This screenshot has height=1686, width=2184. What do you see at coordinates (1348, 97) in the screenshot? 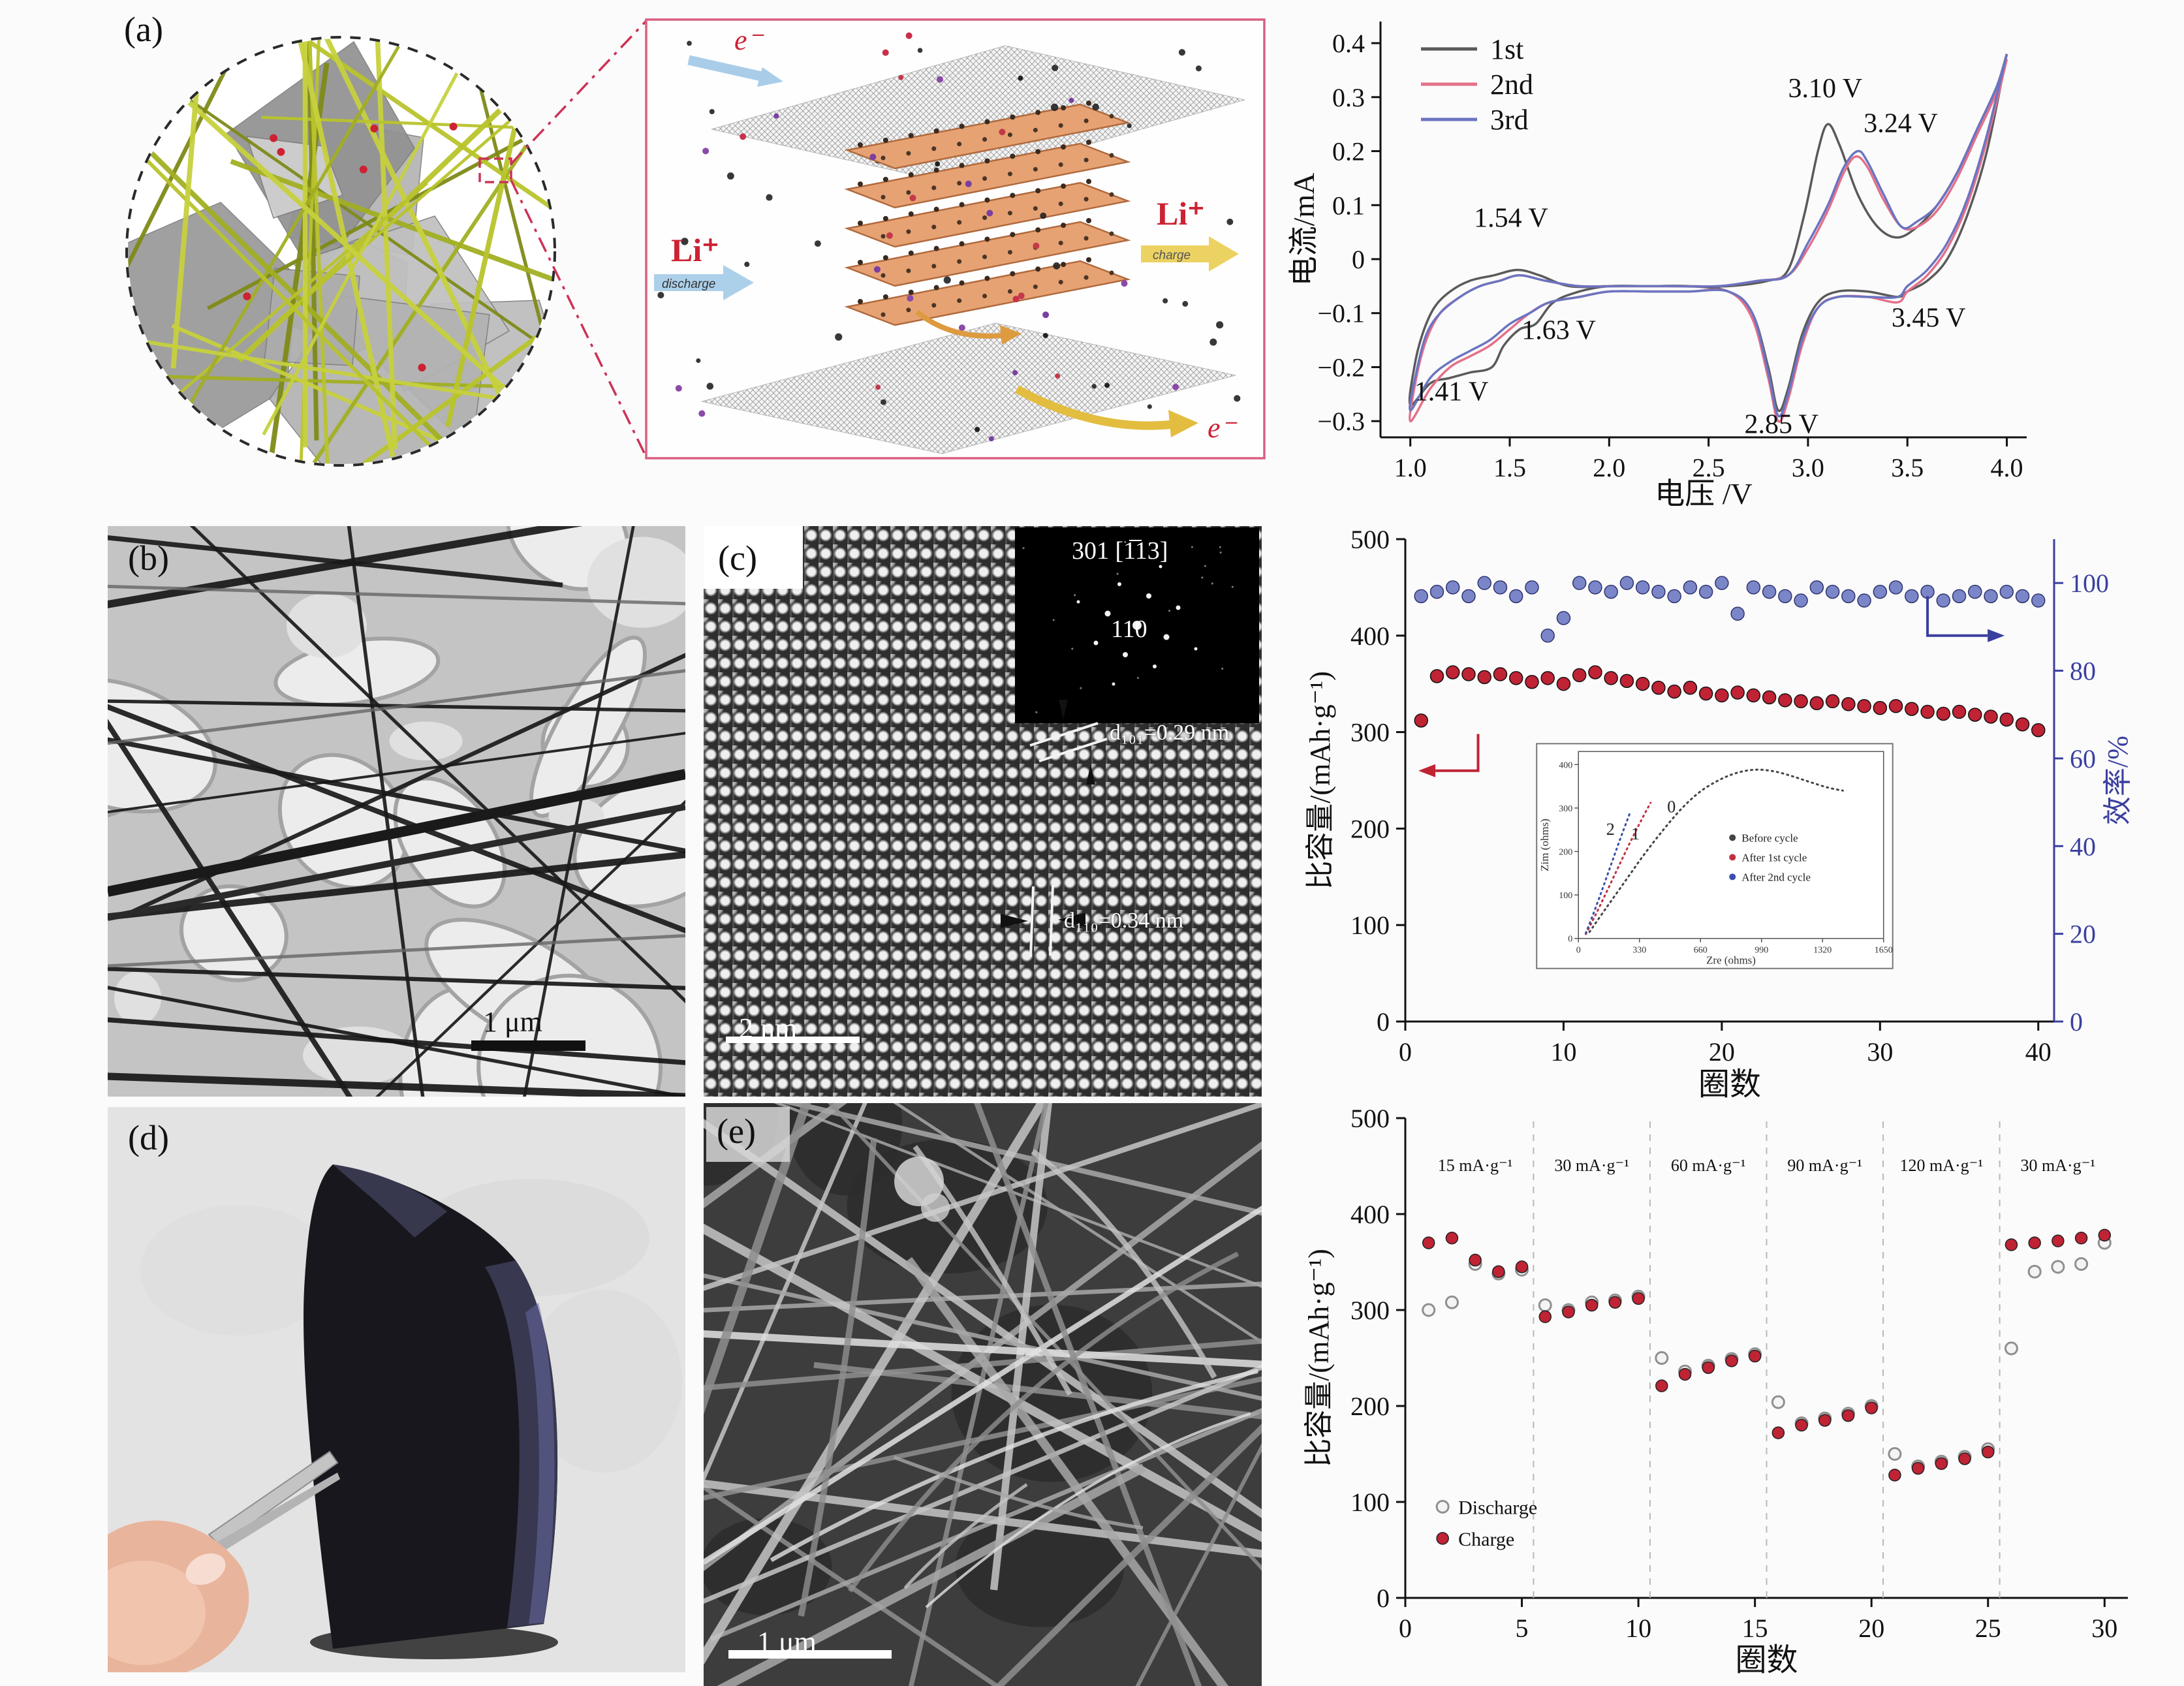
I see `svg-text: 0.3` at bounding box center [1348, 97].